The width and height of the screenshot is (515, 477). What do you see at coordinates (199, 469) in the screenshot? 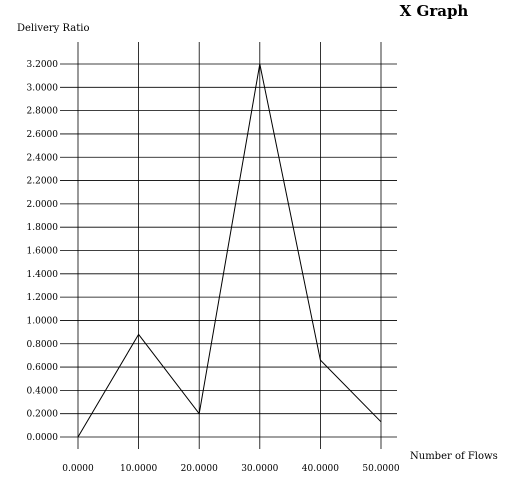
I see `x-tick-label: 20.0000` at bounding box center [199, 469].